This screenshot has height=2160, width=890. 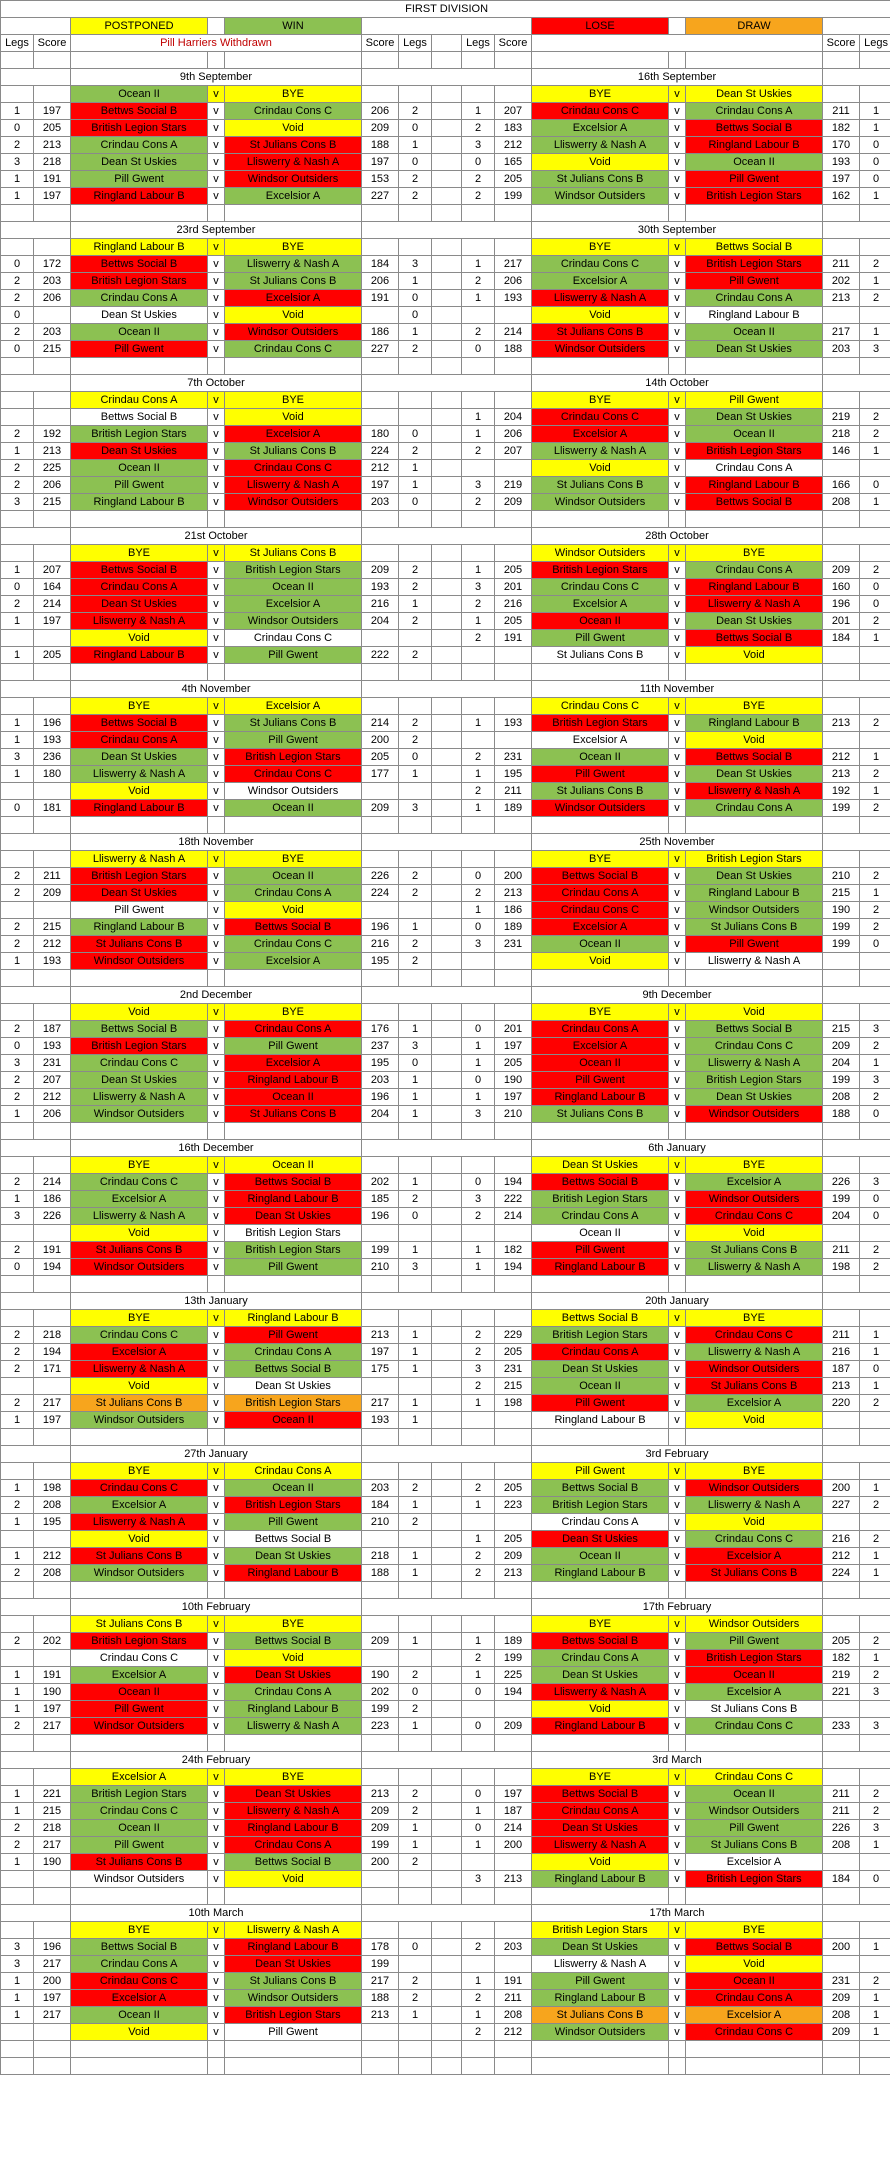 I want to click on away-score: 220, so click(x=841, y=1403).